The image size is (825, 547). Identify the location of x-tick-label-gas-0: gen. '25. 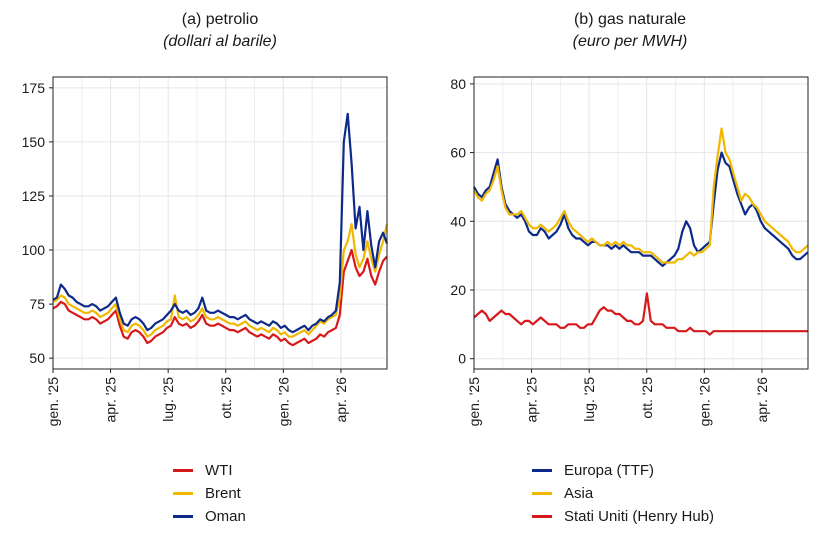
(474, 402).